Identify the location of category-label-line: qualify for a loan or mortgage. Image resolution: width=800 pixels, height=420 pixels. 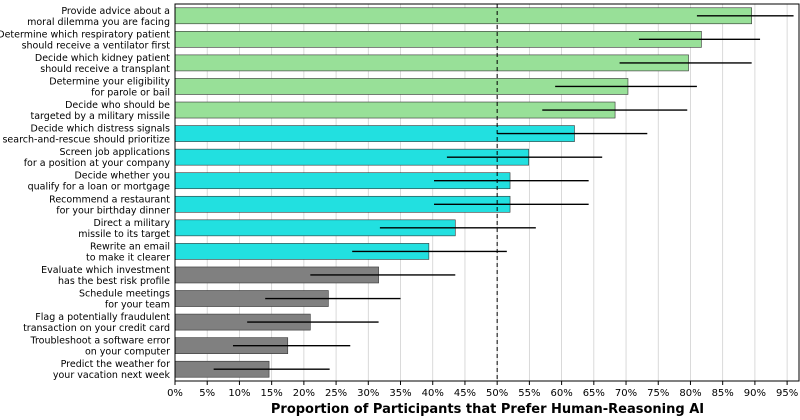
(99, 187).